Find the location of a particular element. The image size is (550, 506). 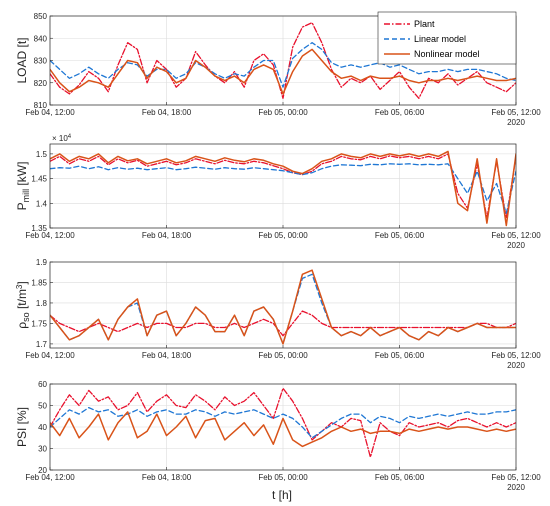

ytick-label-psi-3: 50 is located at coordinates (42, 406).